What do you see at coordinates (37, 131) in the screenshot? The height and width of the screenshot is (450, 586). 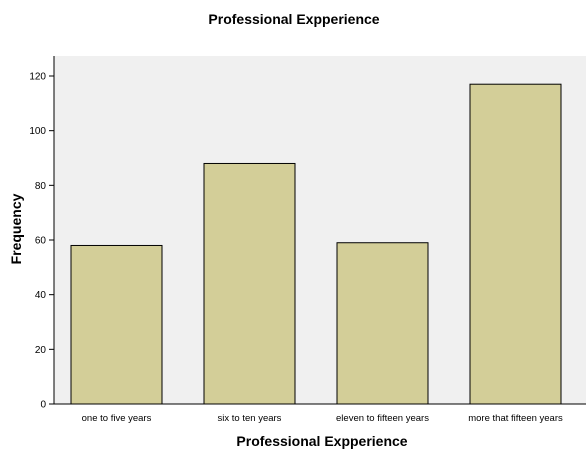 I see `y-tick-label: 100` at bounding box center [37, 131].